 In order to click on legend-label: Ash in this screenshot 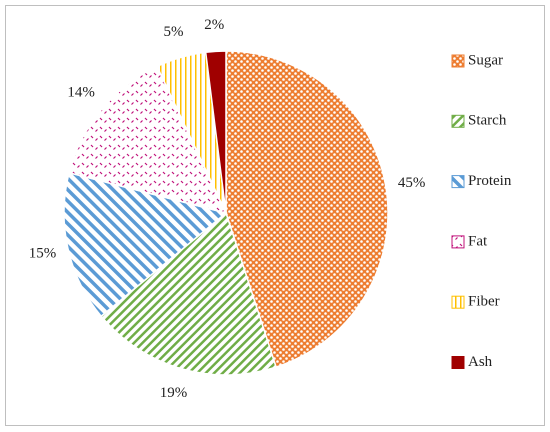, I will do `click(480, 362)`.